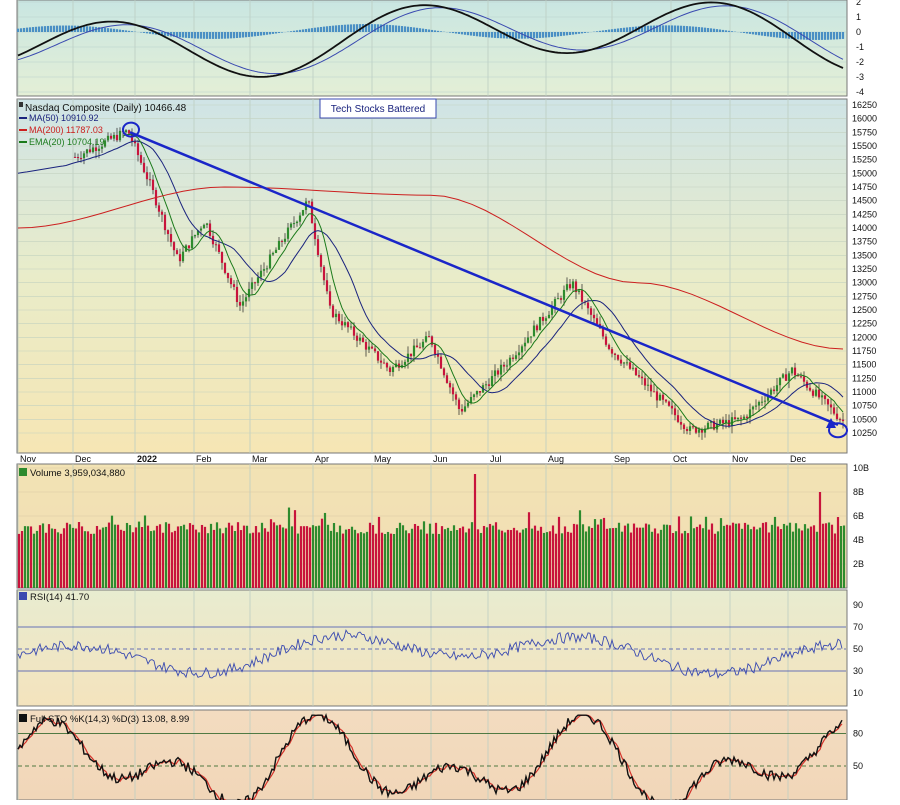 The height and width of the screenshot is (805, 900). Describe the element at coordinates (740, 459) in the screenshot. I see `month-label: Nov` at that location.